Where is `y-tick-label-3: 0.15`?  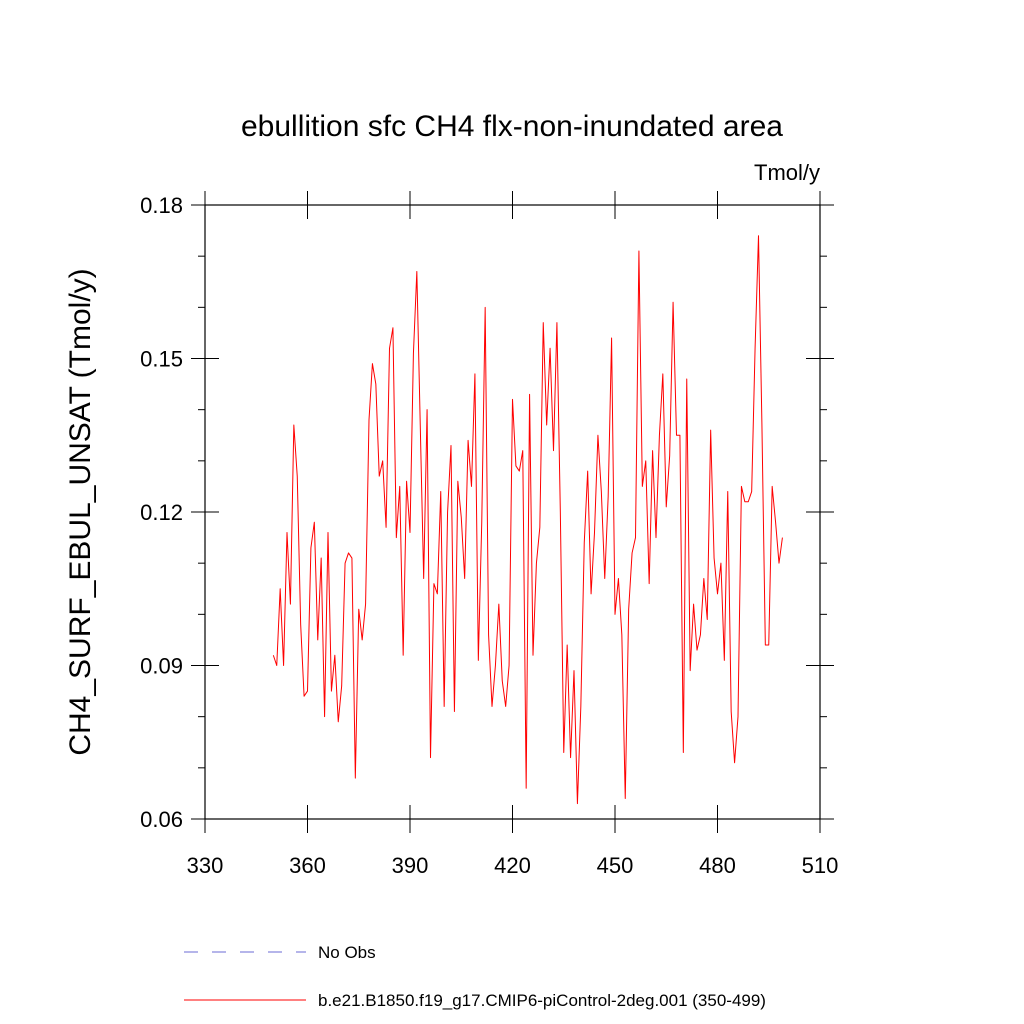 y-tick-label-3: 0.15 is located at coordinates (161, 359).